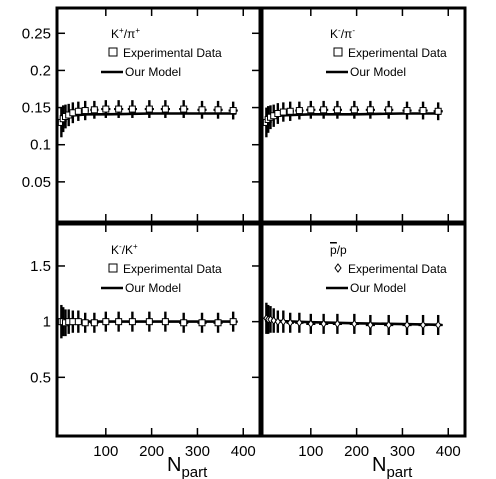 This screenshot has height=479, width=496. What do you see at coordinates (47, 322) in the screenshot?
I see `y-tick-label: 1` at bounding box center [47, 322].